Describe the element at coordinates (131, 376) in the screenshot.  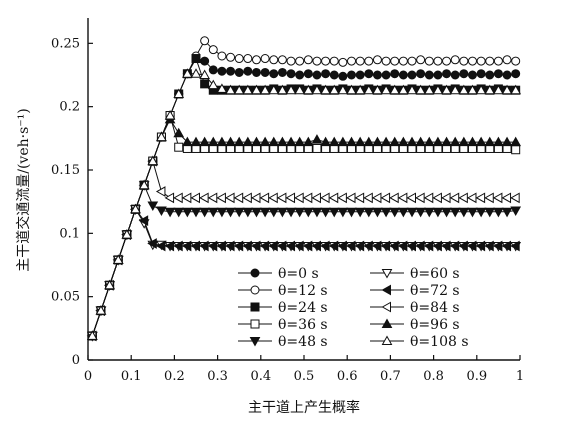
I see `x-tick-label-1: 0.1` at that location.